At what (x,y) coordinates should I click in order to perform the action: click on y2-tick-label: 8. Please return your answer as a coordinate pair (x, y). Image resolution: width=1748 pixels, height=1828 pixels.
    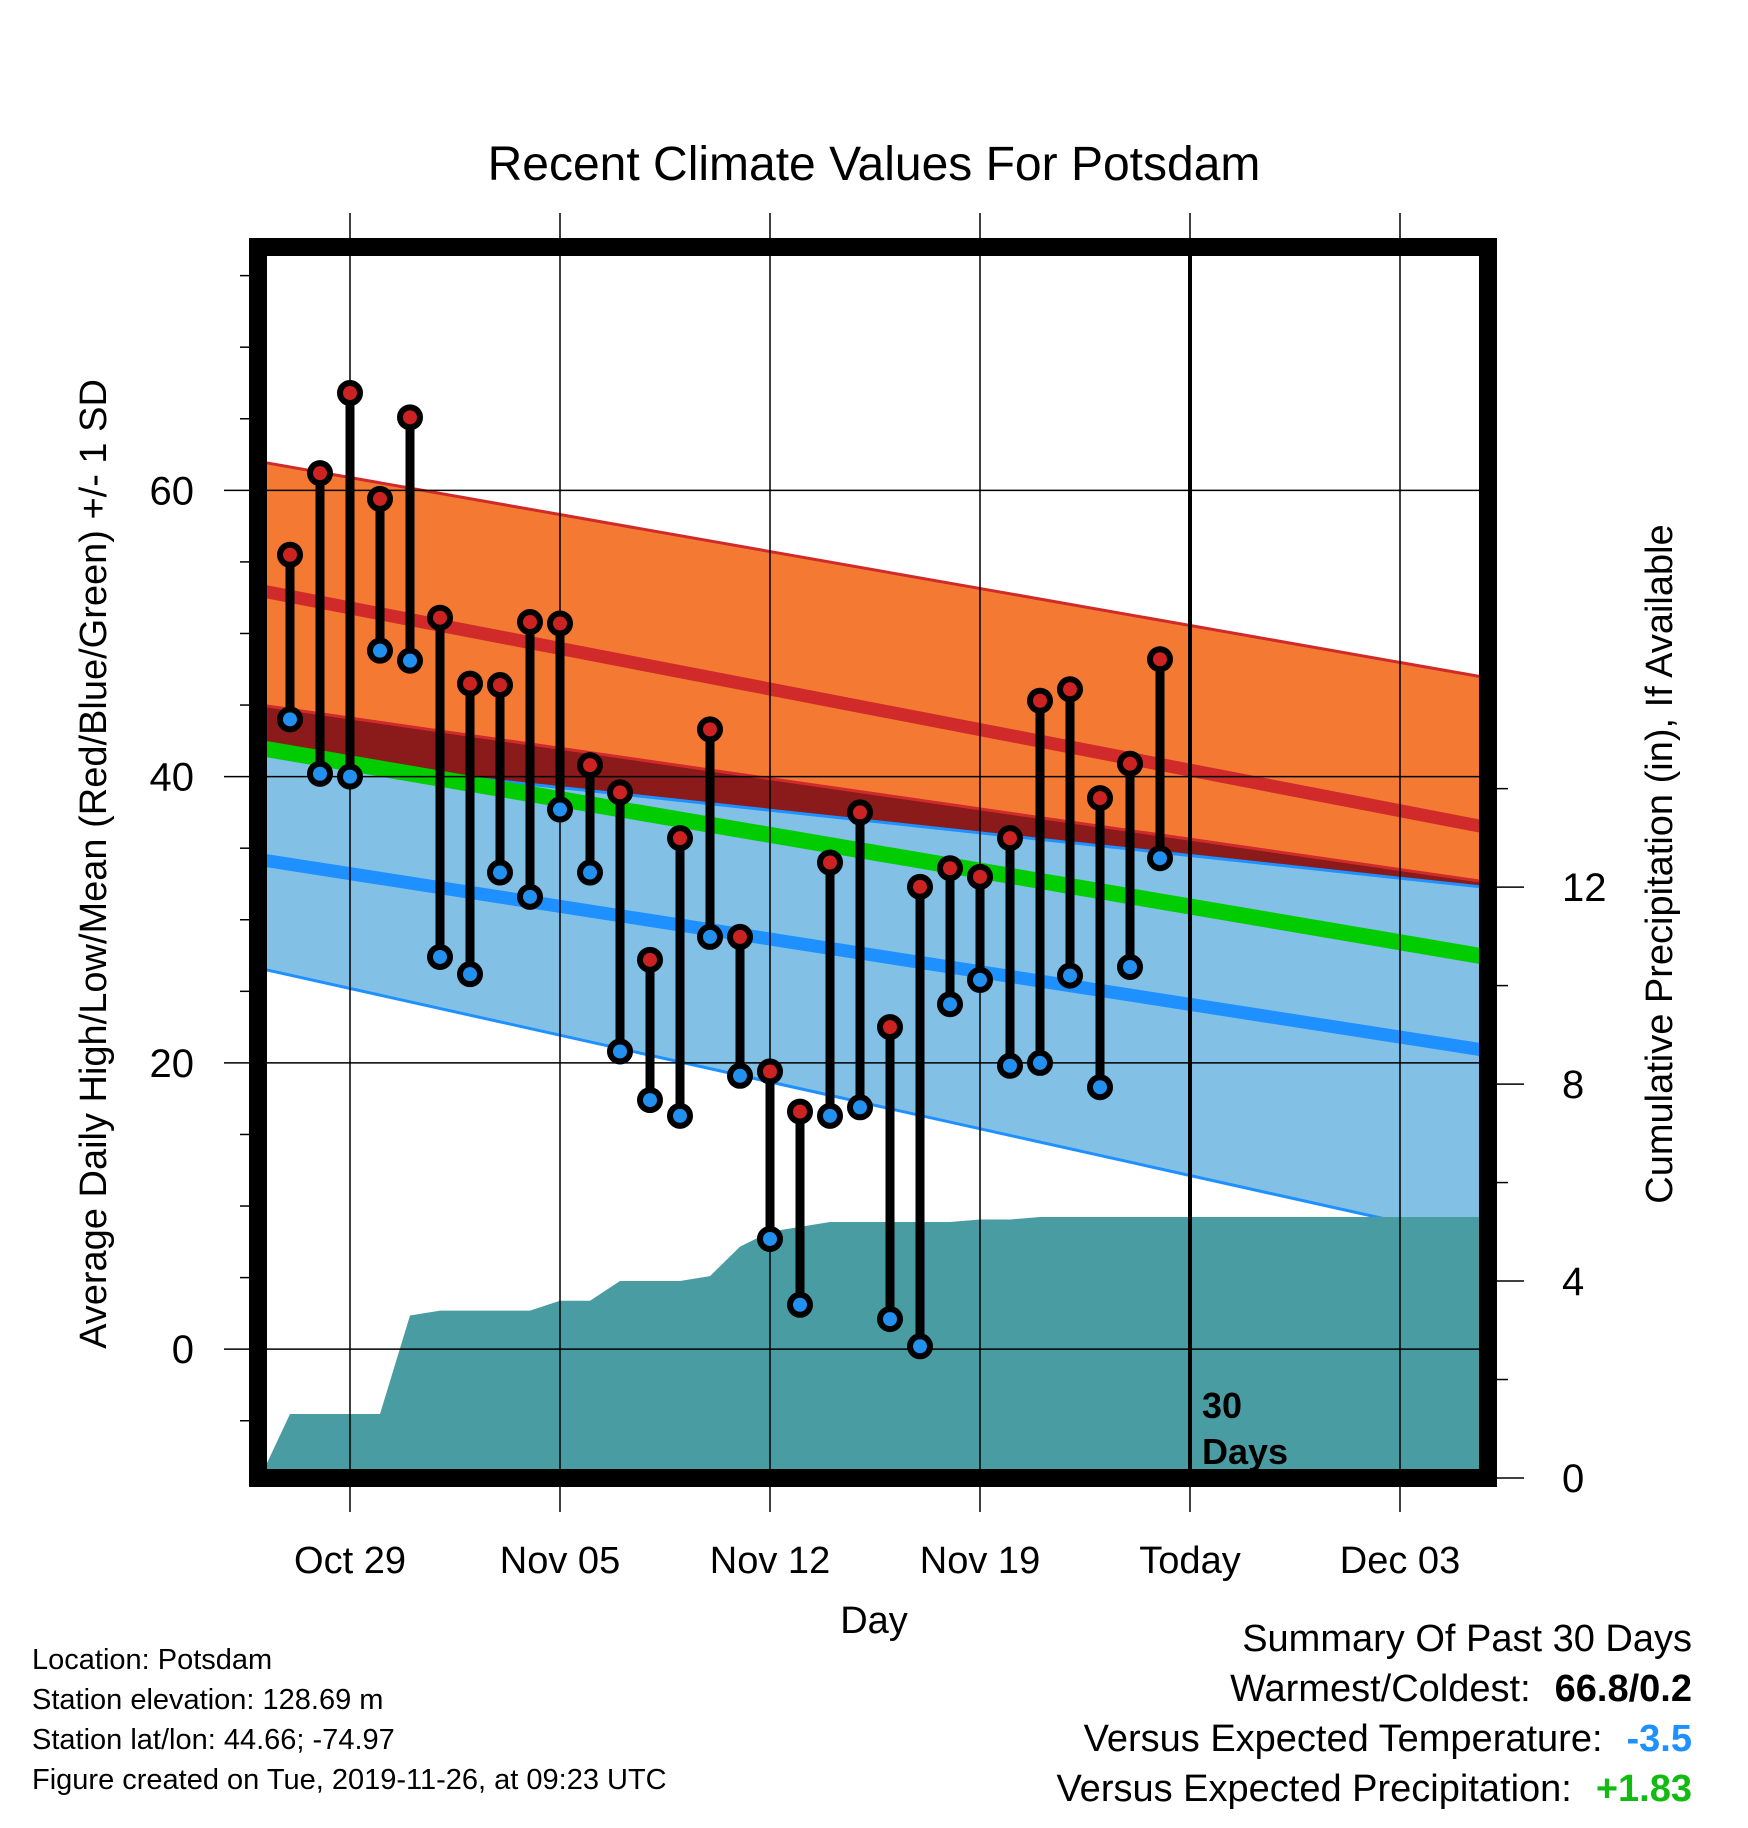
    Looking at the image, I should click on (1573, 1085).